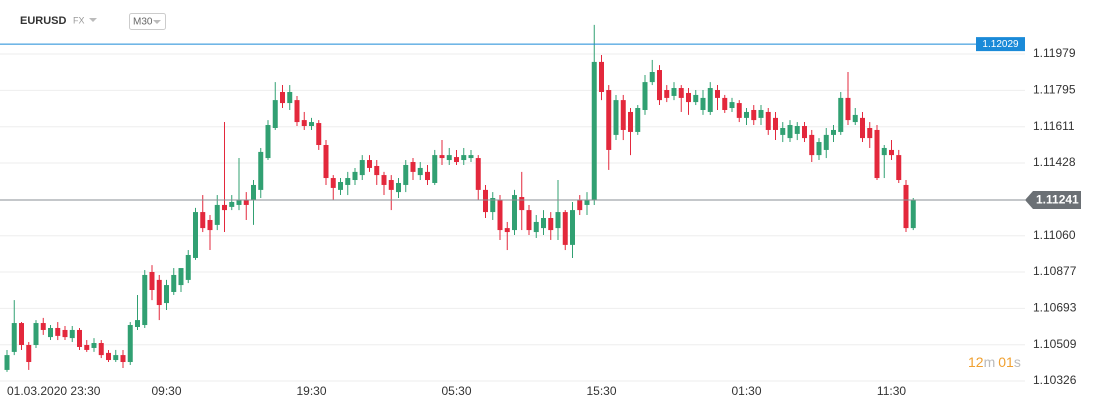 The width and height of the screenshot is (1093, 409). What do you see at coordinates (1054, 53) in the screenshot?
I see `y-tick-label: 1.11979` at bounding box center [1054, 53].